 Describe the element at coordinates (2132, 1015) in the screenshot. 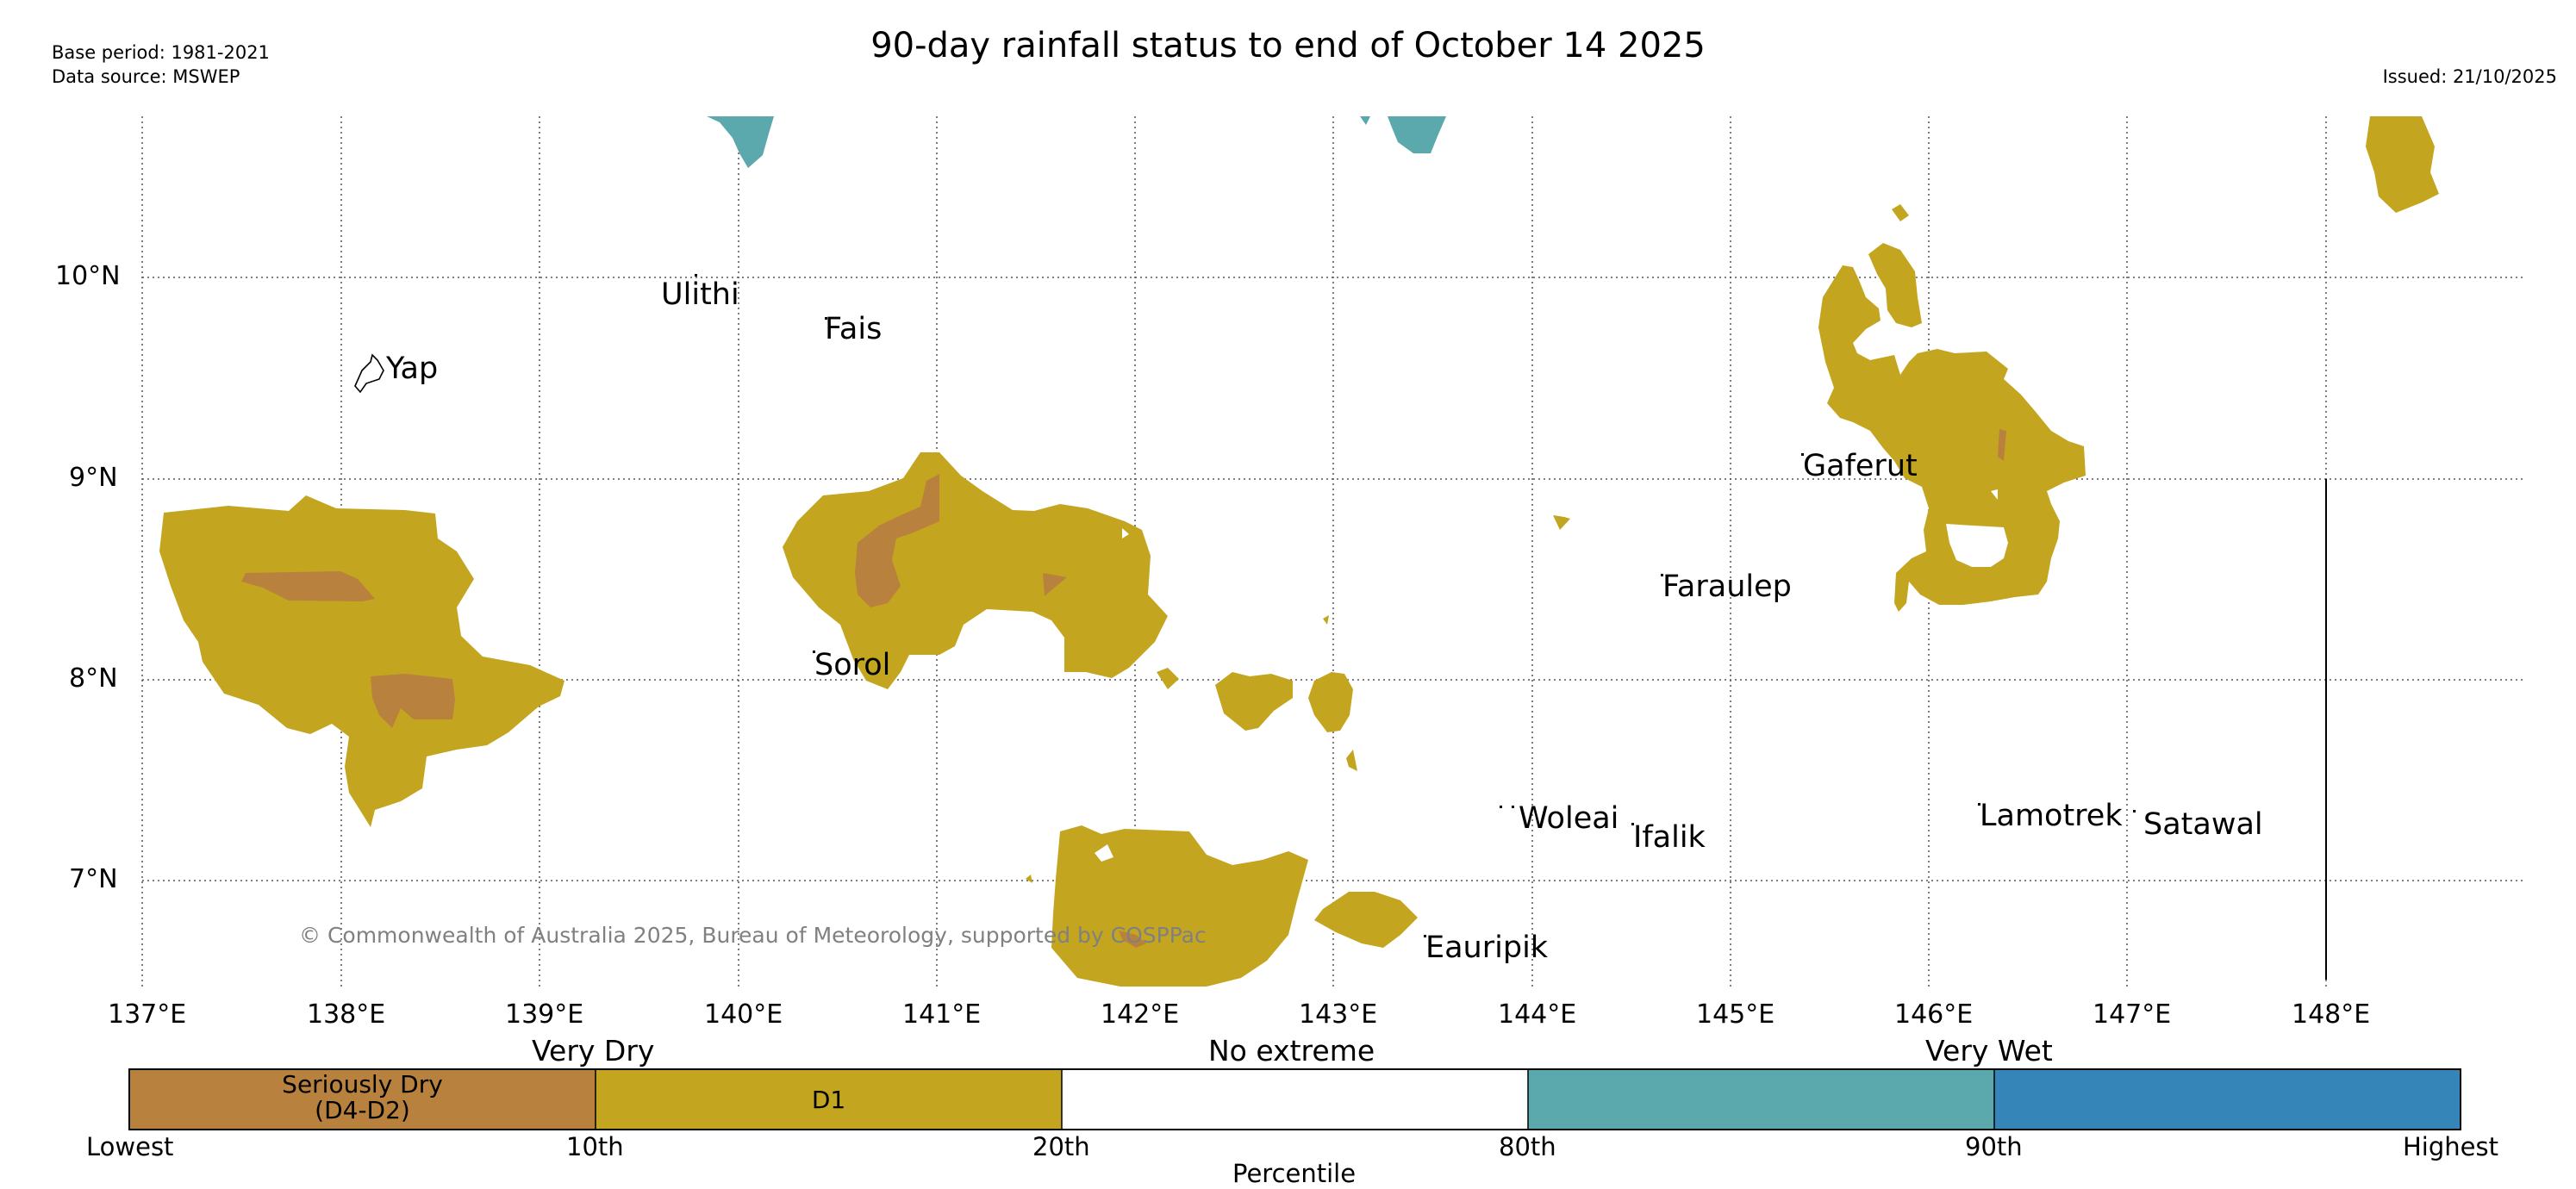

I see `lon-tick-147e: 147°E` at that location.